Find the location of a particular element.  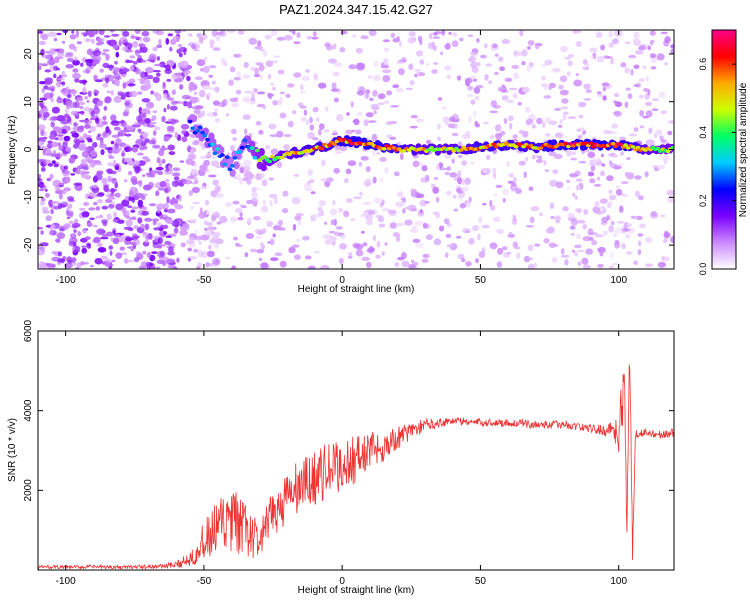

y-tick-label: 20 is located at coordinates (28, 54).